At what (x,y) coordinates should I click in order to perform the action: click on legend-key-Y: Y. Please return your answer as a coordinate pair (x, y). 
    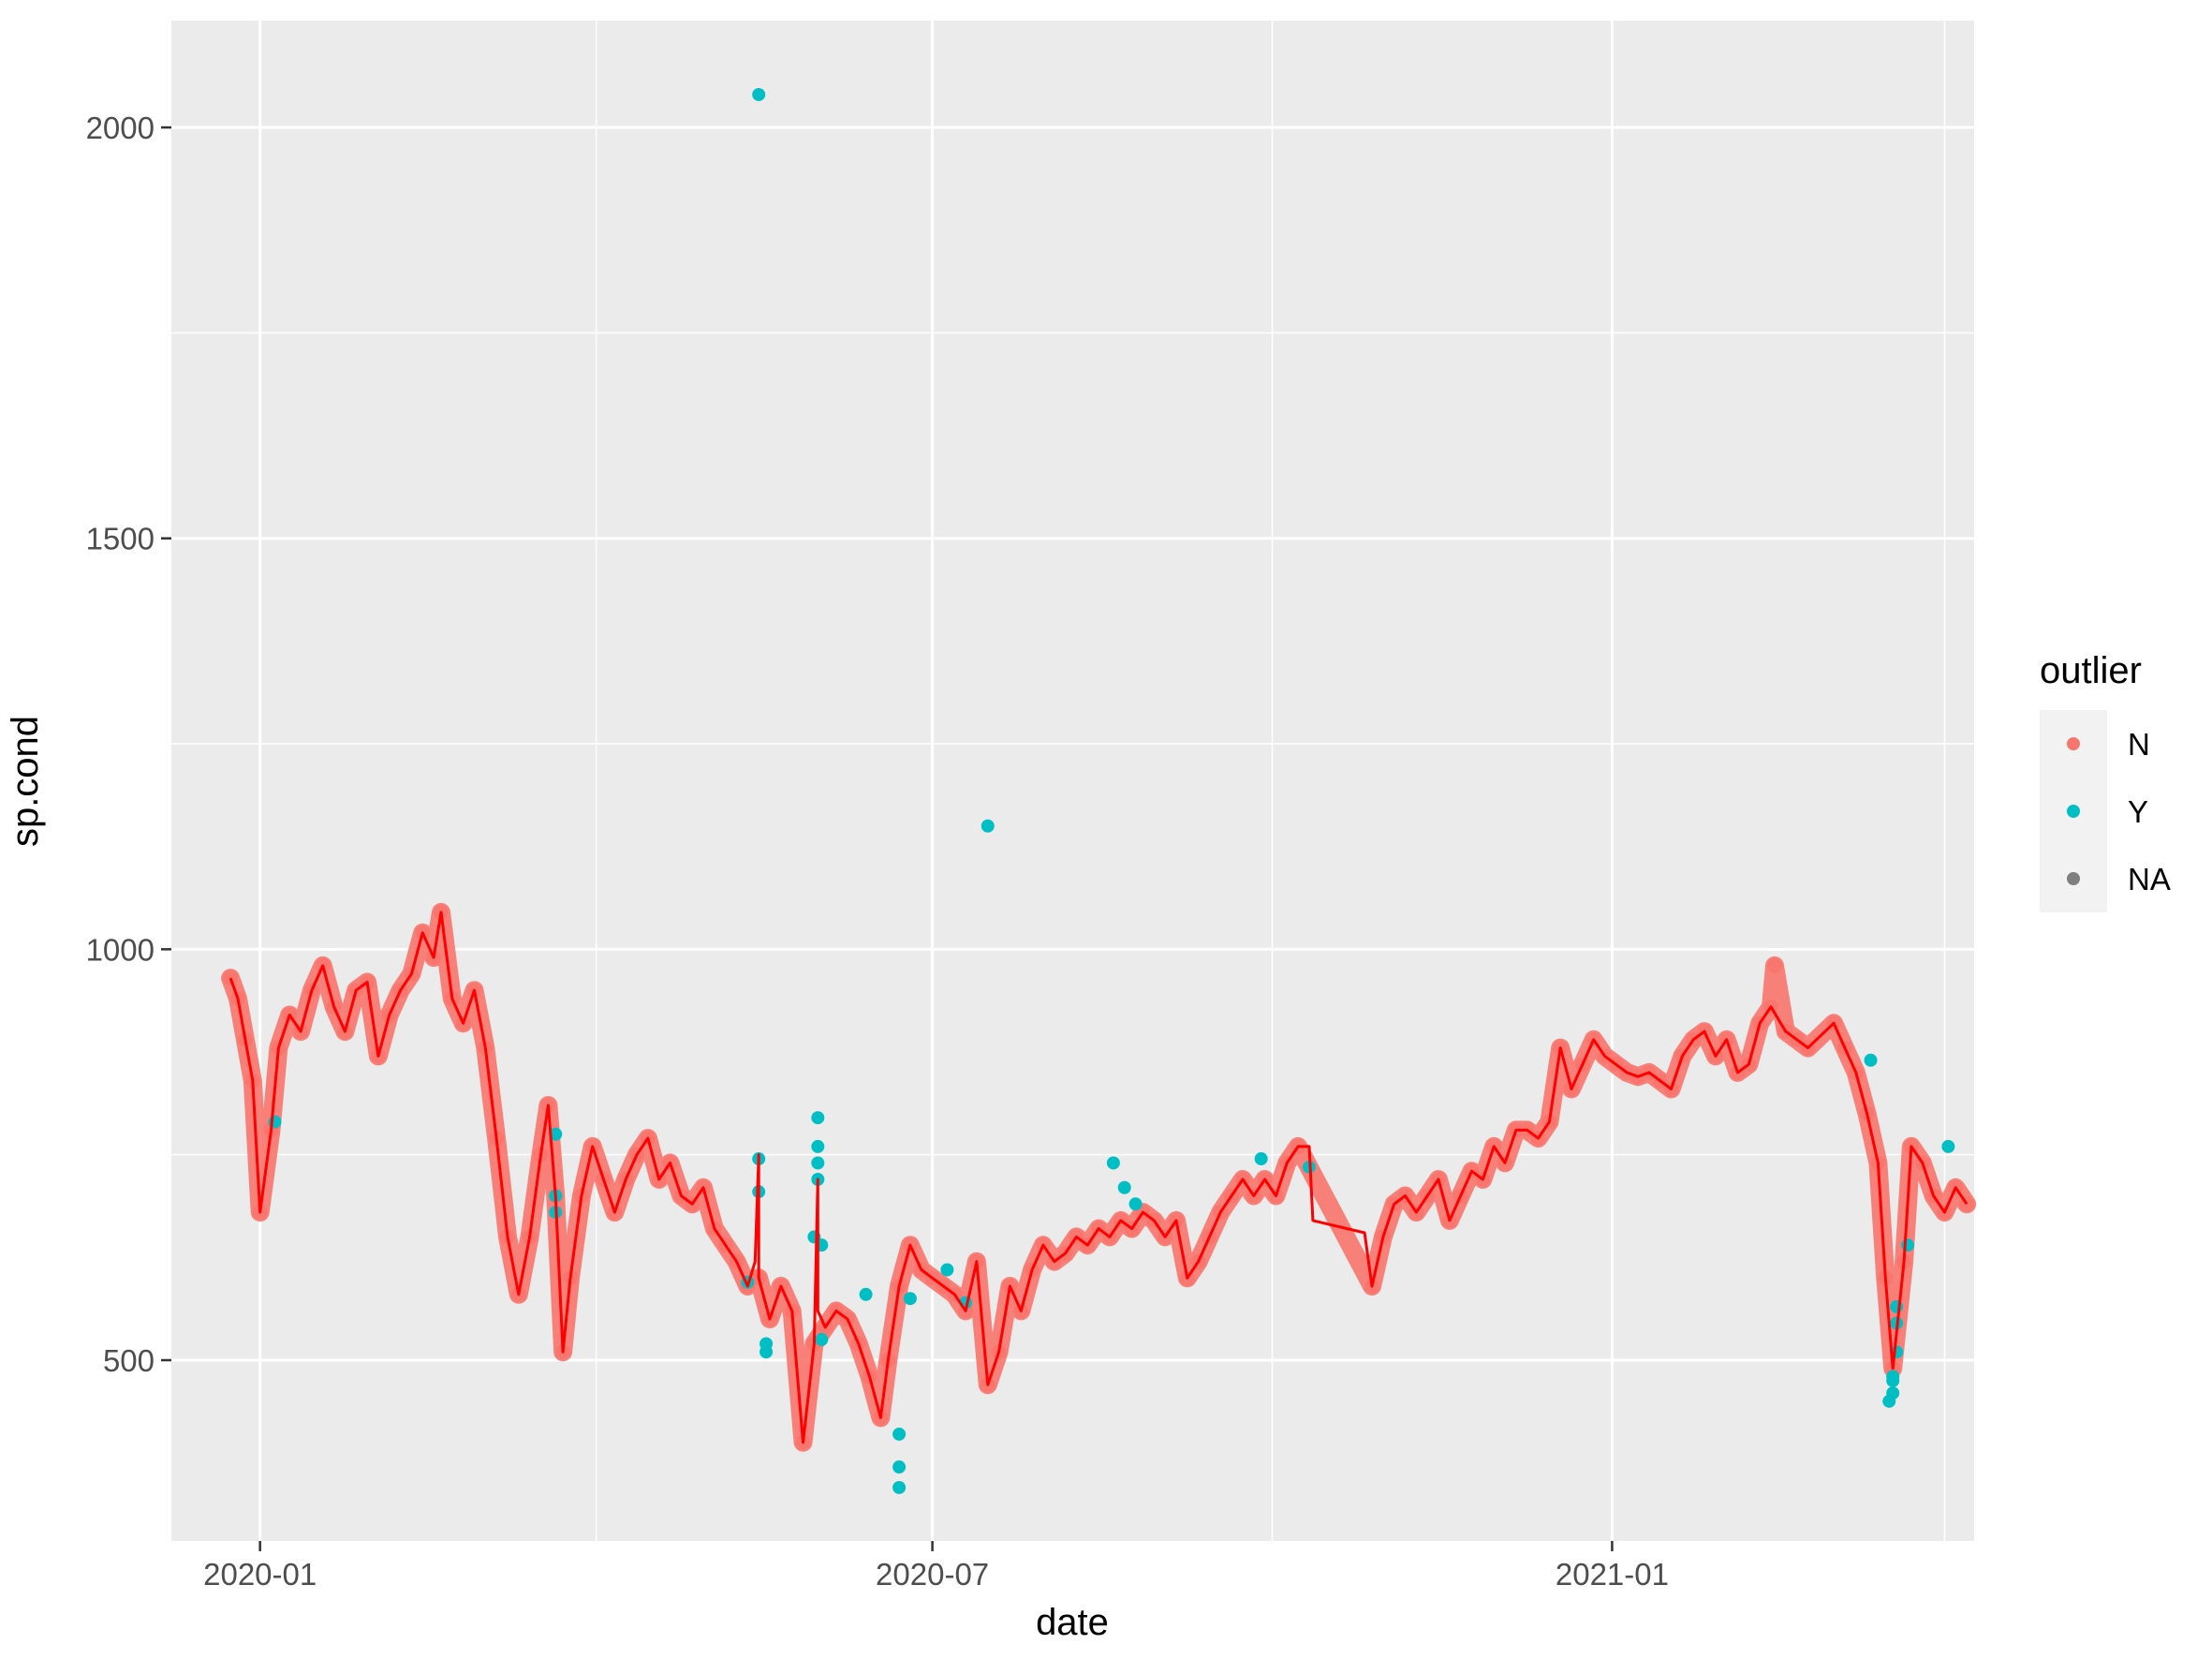
    Looking at the image, I should click on (2094, 812).